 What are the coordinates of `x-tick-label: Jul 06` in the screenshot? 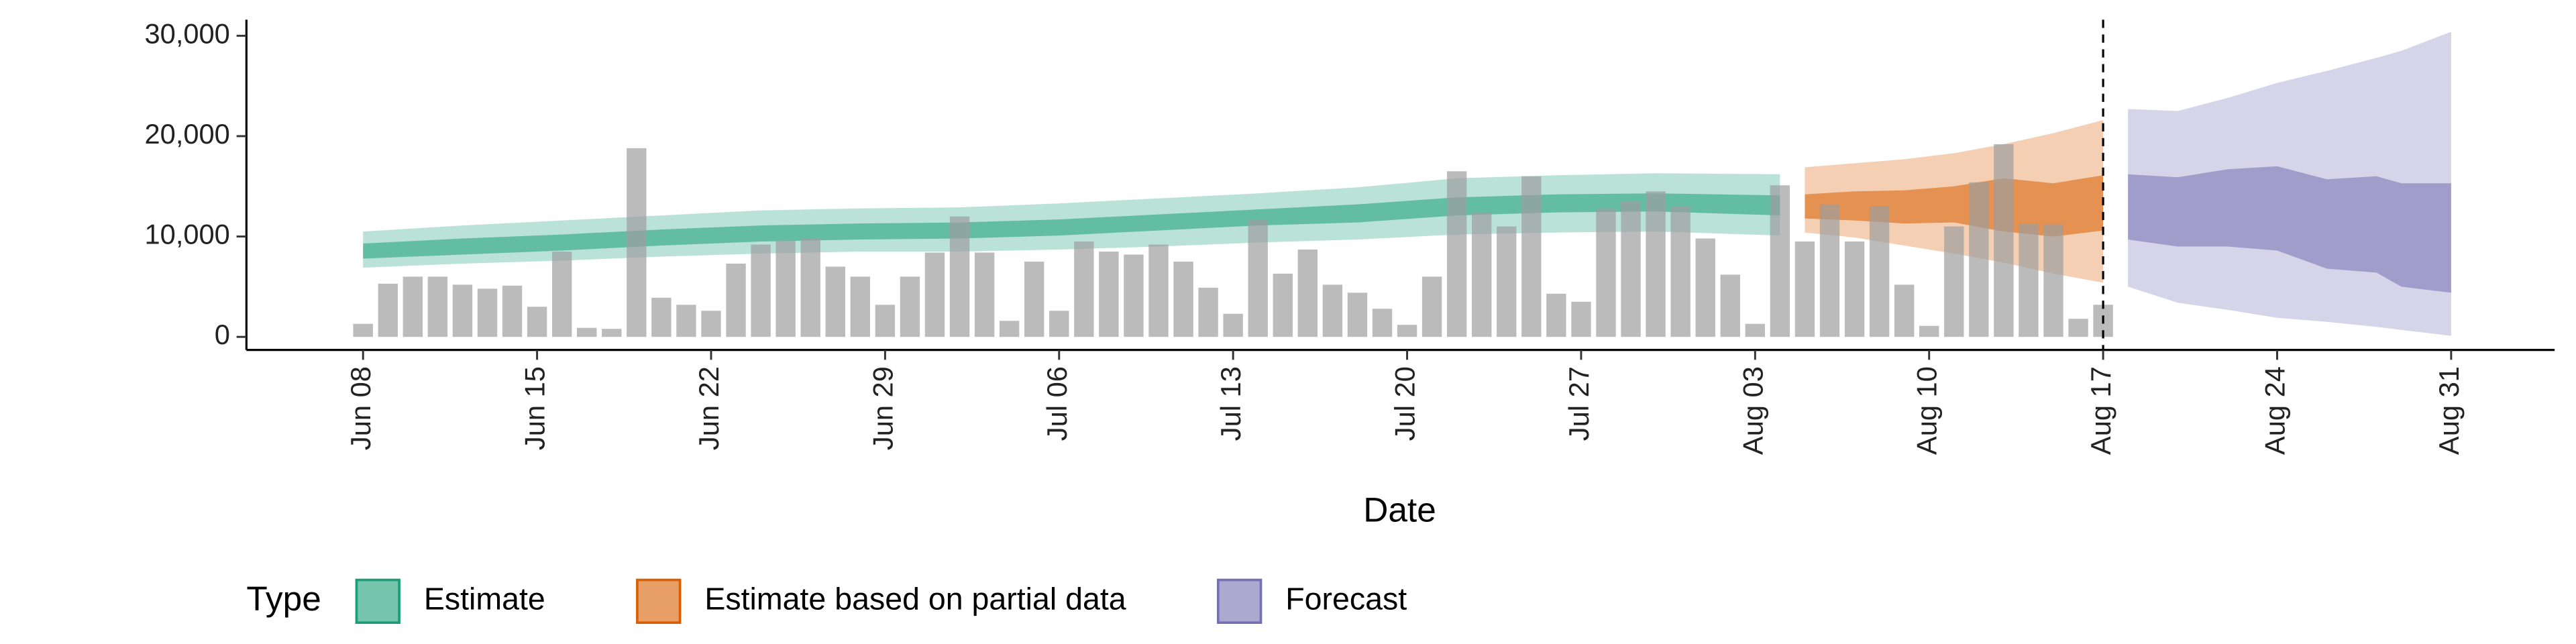 It's located at (1057, 403).